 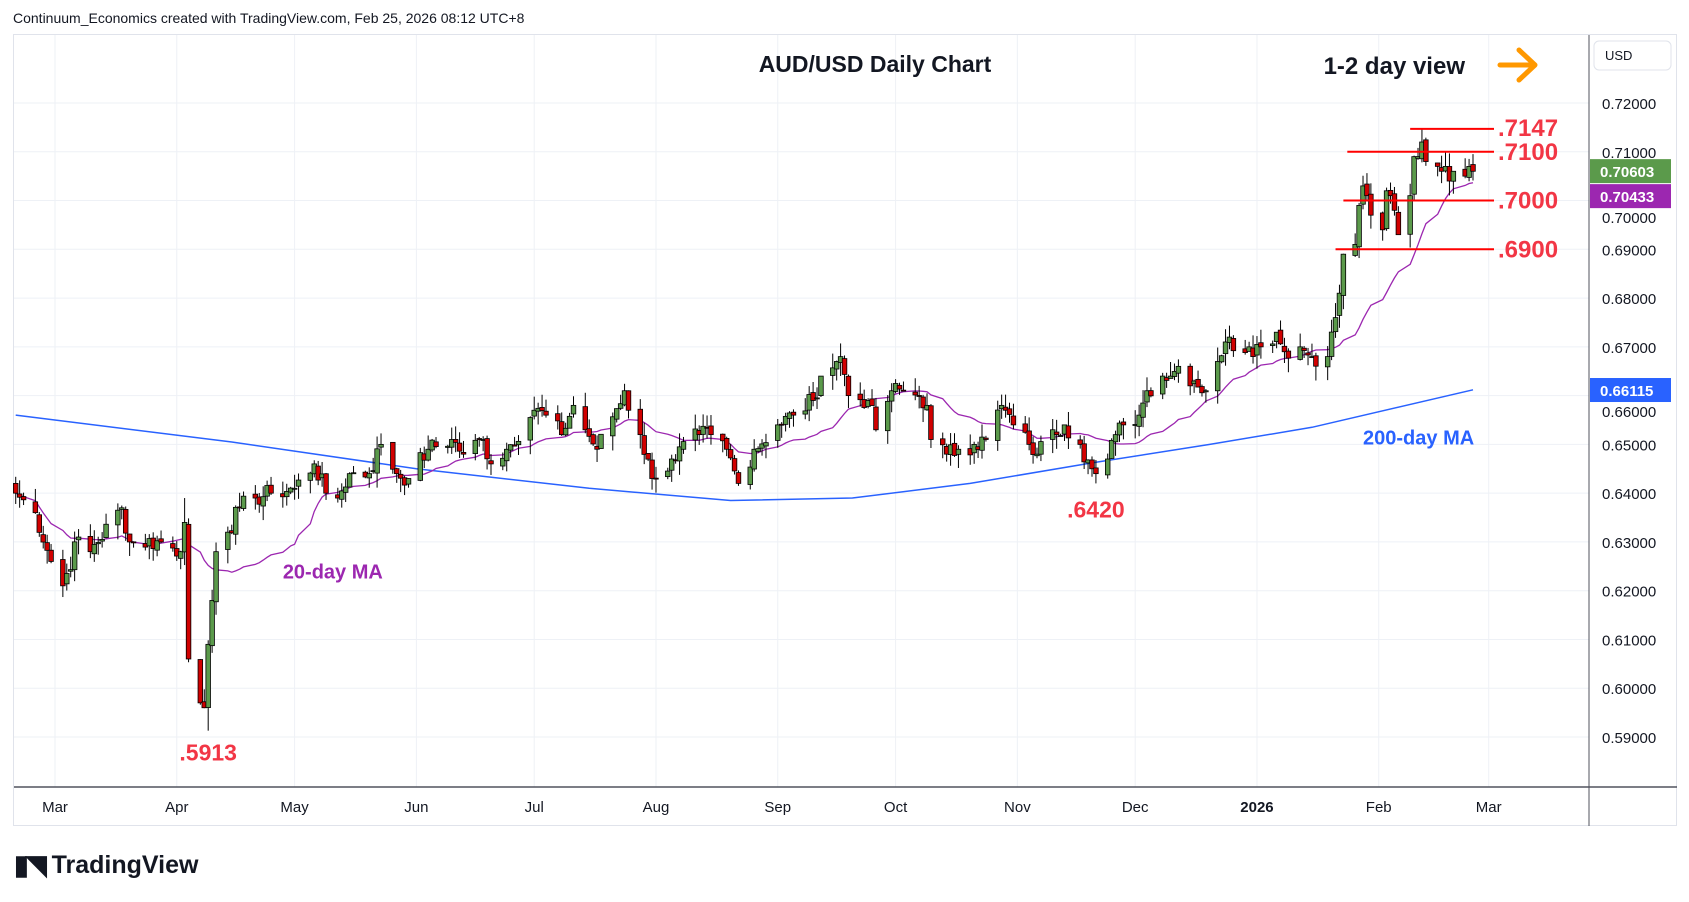 What do you see at coordinates (1629, 494) in the screenshot?
I see `y-tick-label: 0.64000` at bounding box center [1629, 494].